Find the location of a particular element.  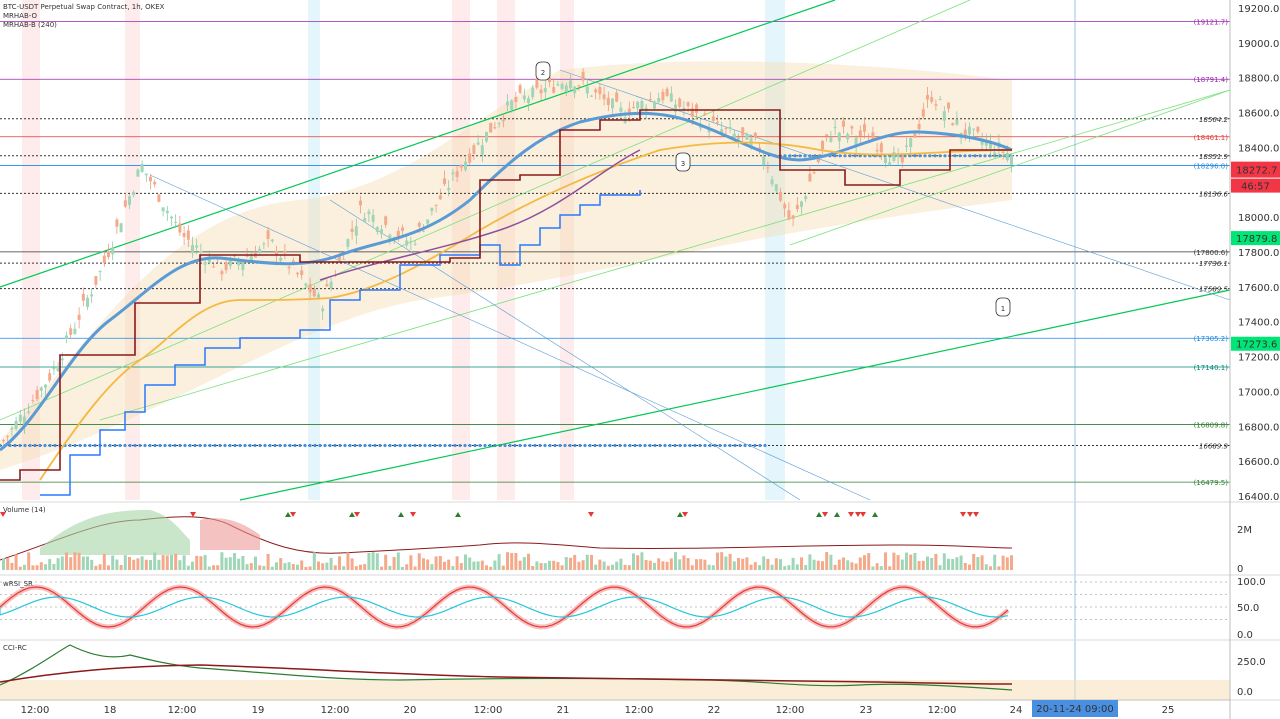

wrsi-axis-label: 0.0 is located at coordinates (1245, 635).